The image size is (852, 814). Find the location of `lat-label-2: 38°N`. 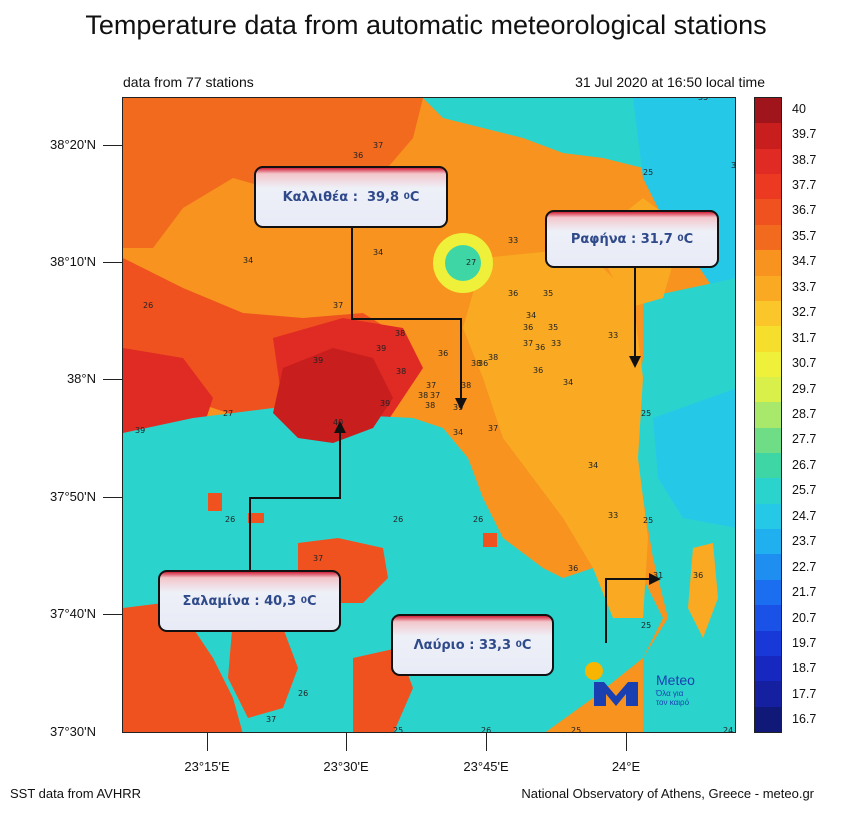

lat-label-2: 38°N is located at coordinates (81, 378).